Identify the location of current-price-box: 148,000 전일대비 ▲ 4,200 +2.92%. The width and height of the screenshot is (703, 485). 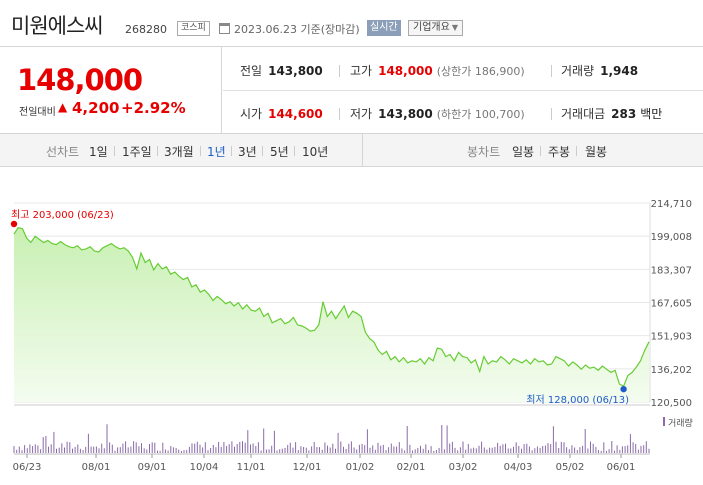
(111, 90).